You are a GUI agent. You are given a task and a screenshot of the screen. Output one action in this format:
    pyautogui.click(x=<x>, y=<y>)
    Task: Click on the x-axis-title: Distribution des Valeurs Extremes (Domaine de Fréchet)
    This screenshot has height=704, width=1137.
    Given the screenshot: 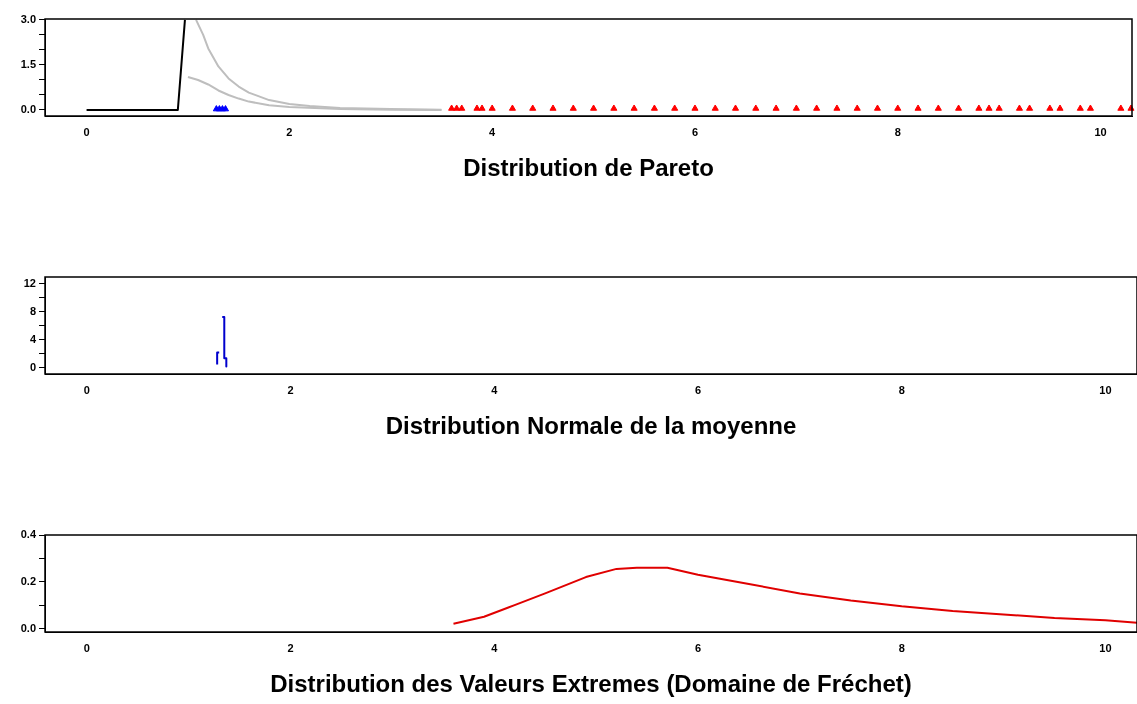 What is the action you would take?
    pyautogui.click(x=591, y=684)
    